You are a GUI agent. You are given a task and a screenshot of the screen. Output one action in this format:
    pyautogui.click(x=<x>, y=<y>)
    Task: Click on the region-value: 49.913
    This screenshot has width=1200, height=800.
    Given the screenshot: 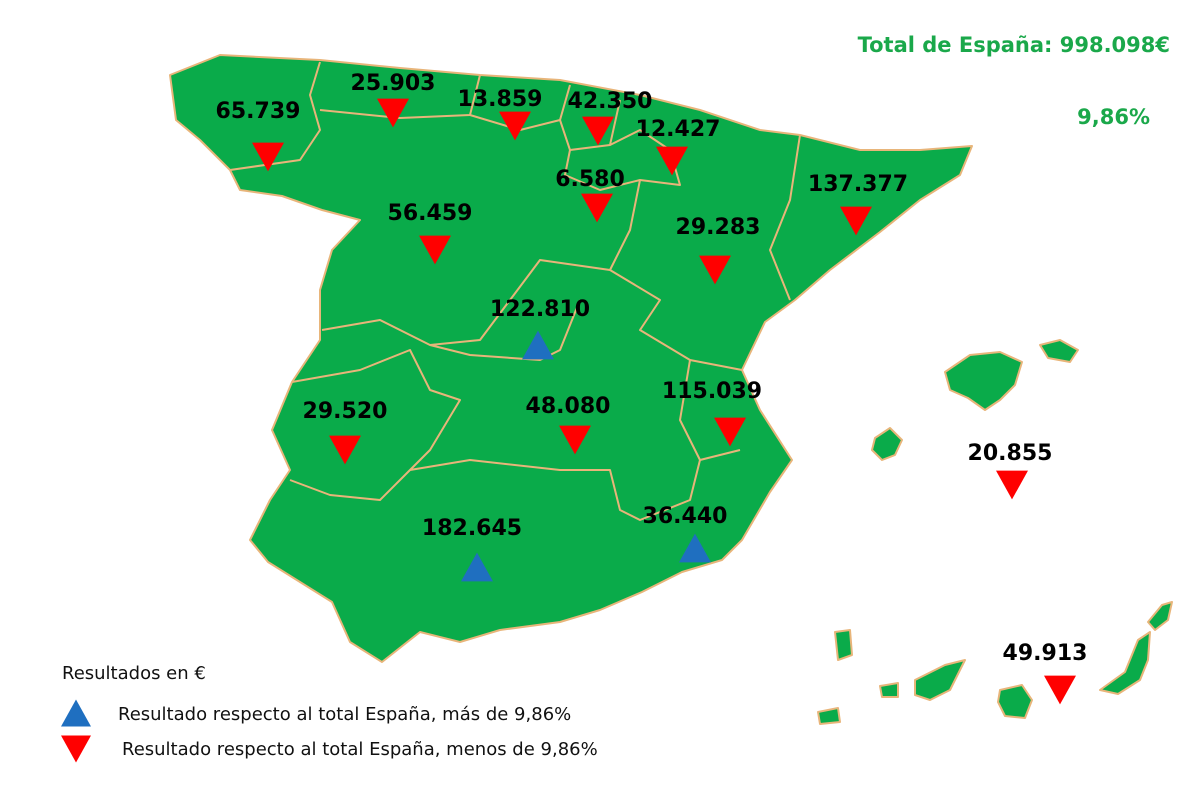 What is the action you would take?
    pyautogui.click(x=1045, y=653)
    